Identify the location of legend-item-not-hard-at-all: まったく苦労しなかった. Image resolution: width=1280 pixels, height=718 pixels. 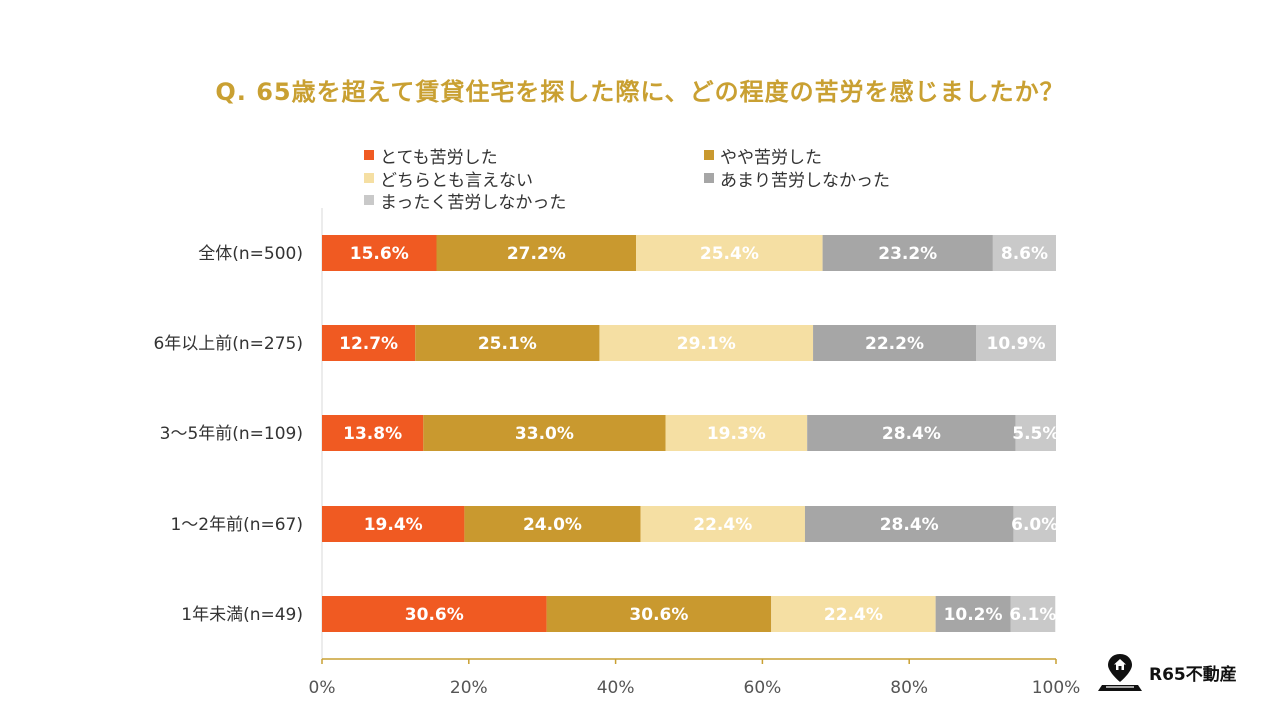
(465, 201).